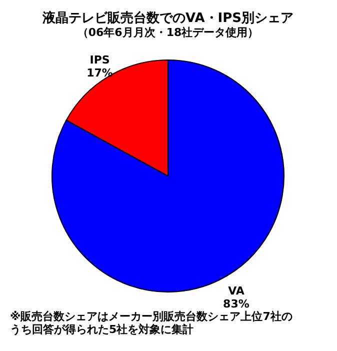 The height and width of the screenshot is (351, 337). Describe the element at coordinates (100, 60) in the screenshot. I see `slice-label: IPS` at that location.